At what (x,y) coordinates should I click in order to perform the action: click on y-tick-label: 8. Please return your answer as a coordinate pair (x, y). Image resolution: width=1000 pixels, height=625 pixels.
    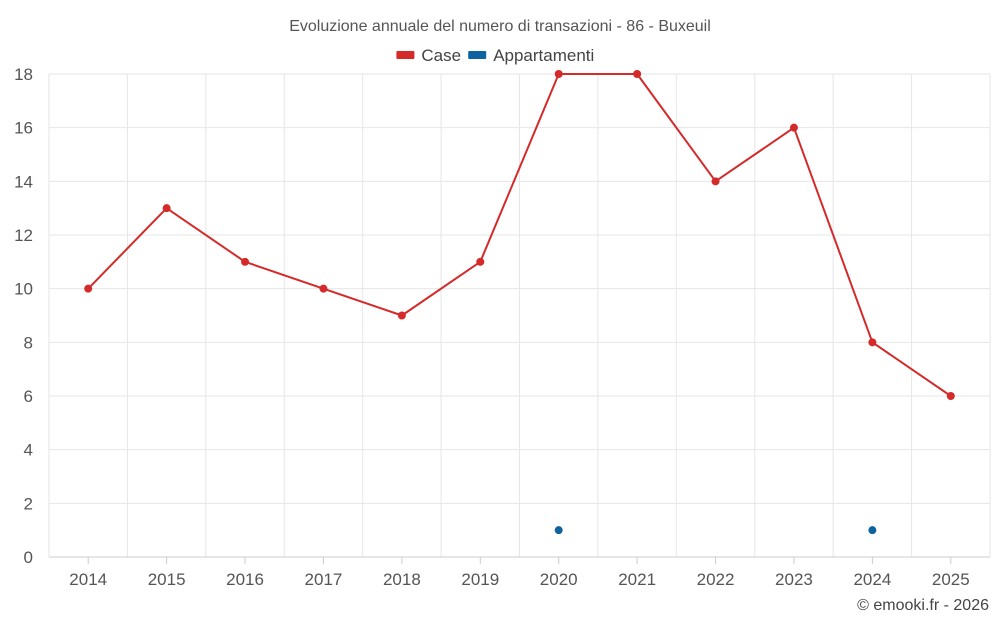
    Looking at the image, I should click on (28, 342).